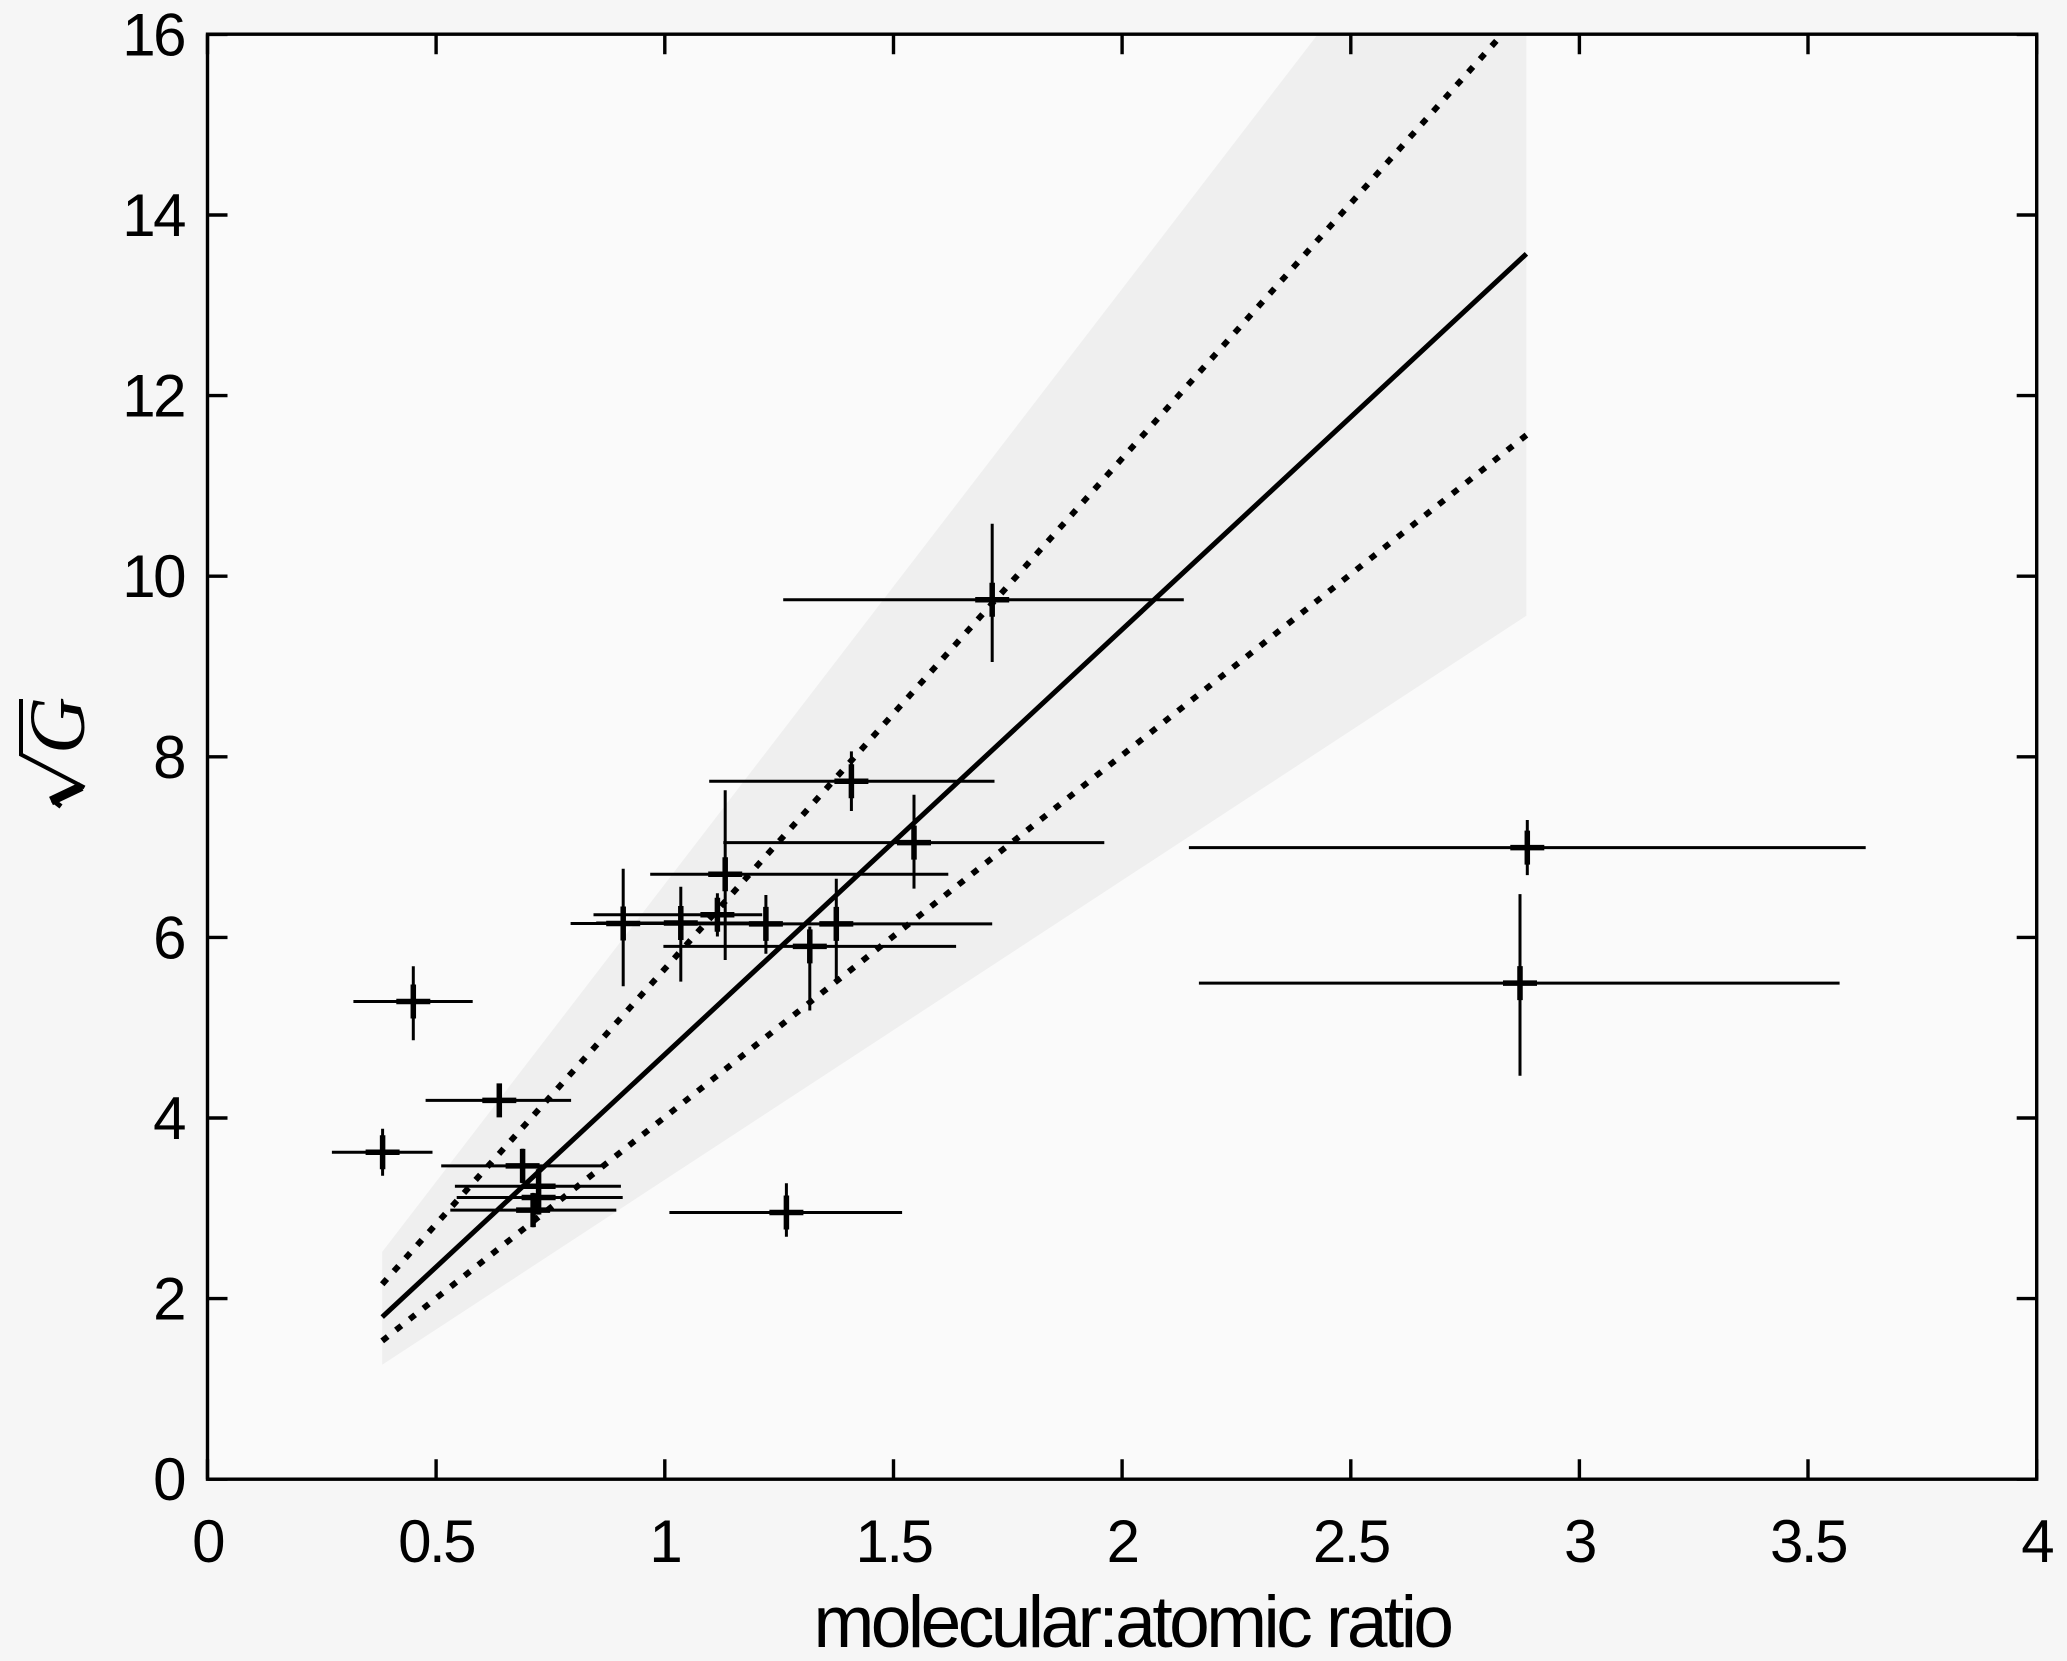 The height and width of the screenshot is (1661, 2067). What do you see at coordinates (1808, 1541) in the screenshot?
I see `svg-text: 3.5` at bounding box center [1808, 1541].